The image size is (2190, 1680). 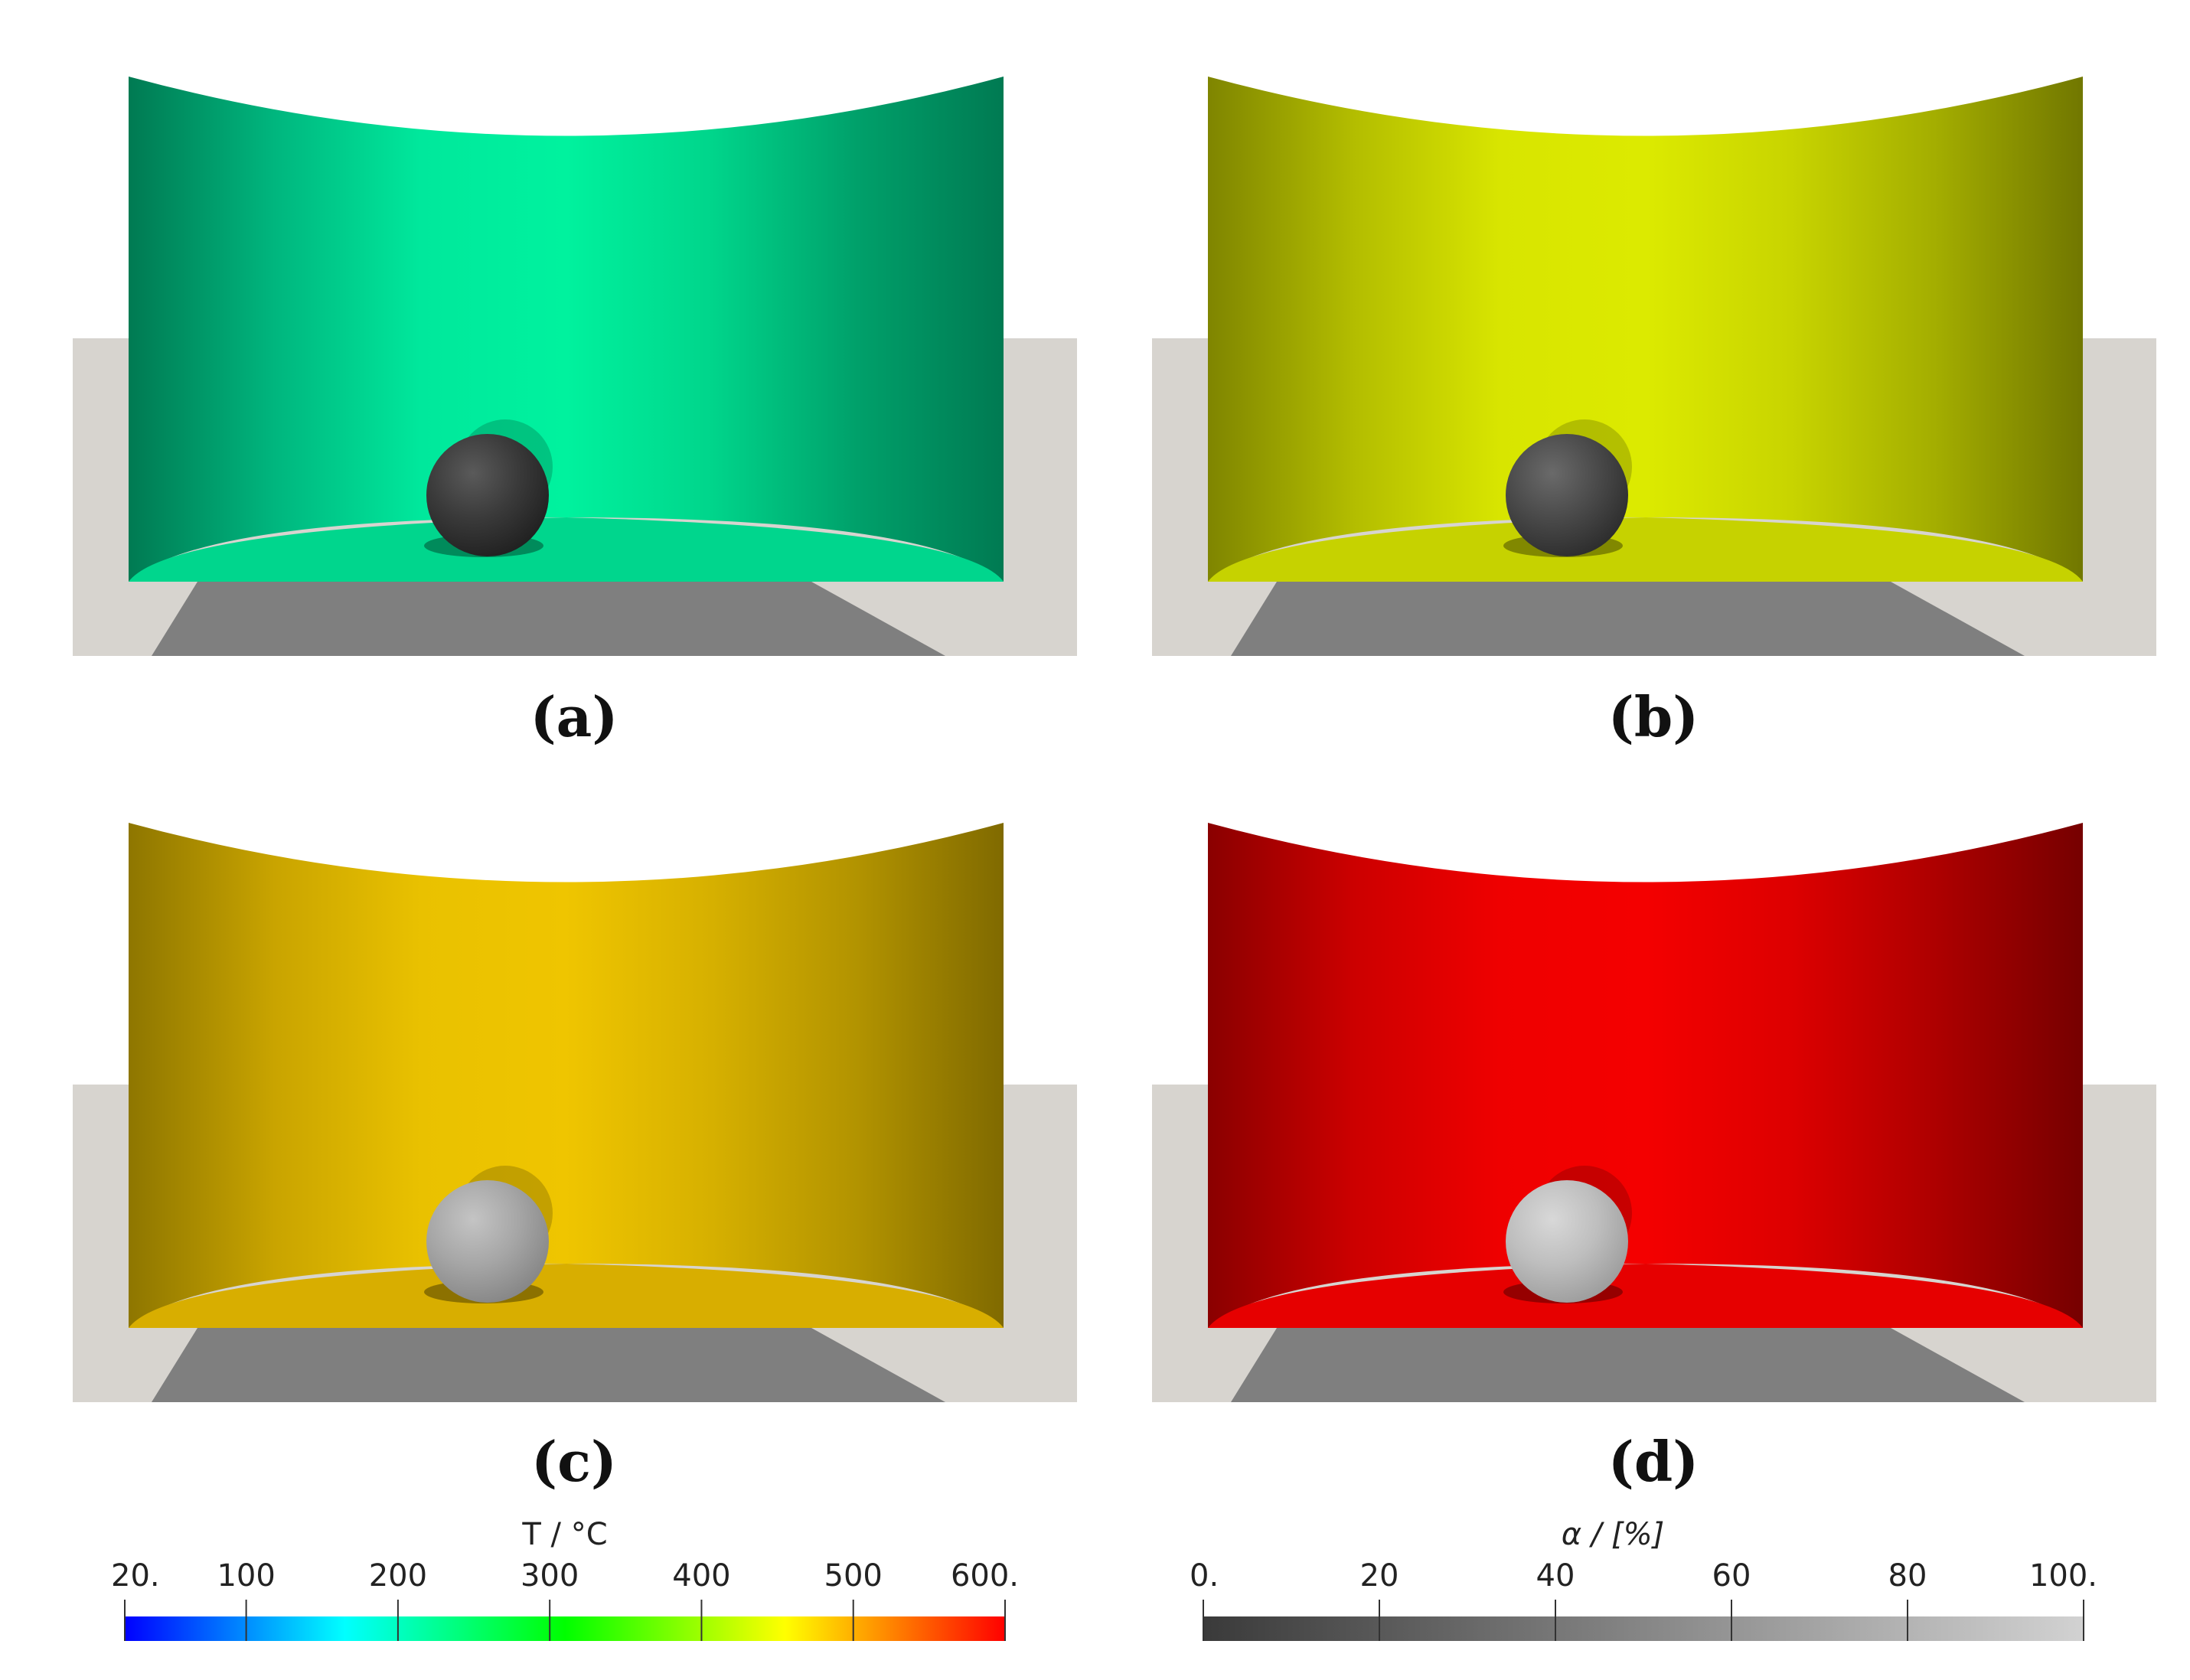 I want to click on caption-b: (b), so click(x=1654, y=716).